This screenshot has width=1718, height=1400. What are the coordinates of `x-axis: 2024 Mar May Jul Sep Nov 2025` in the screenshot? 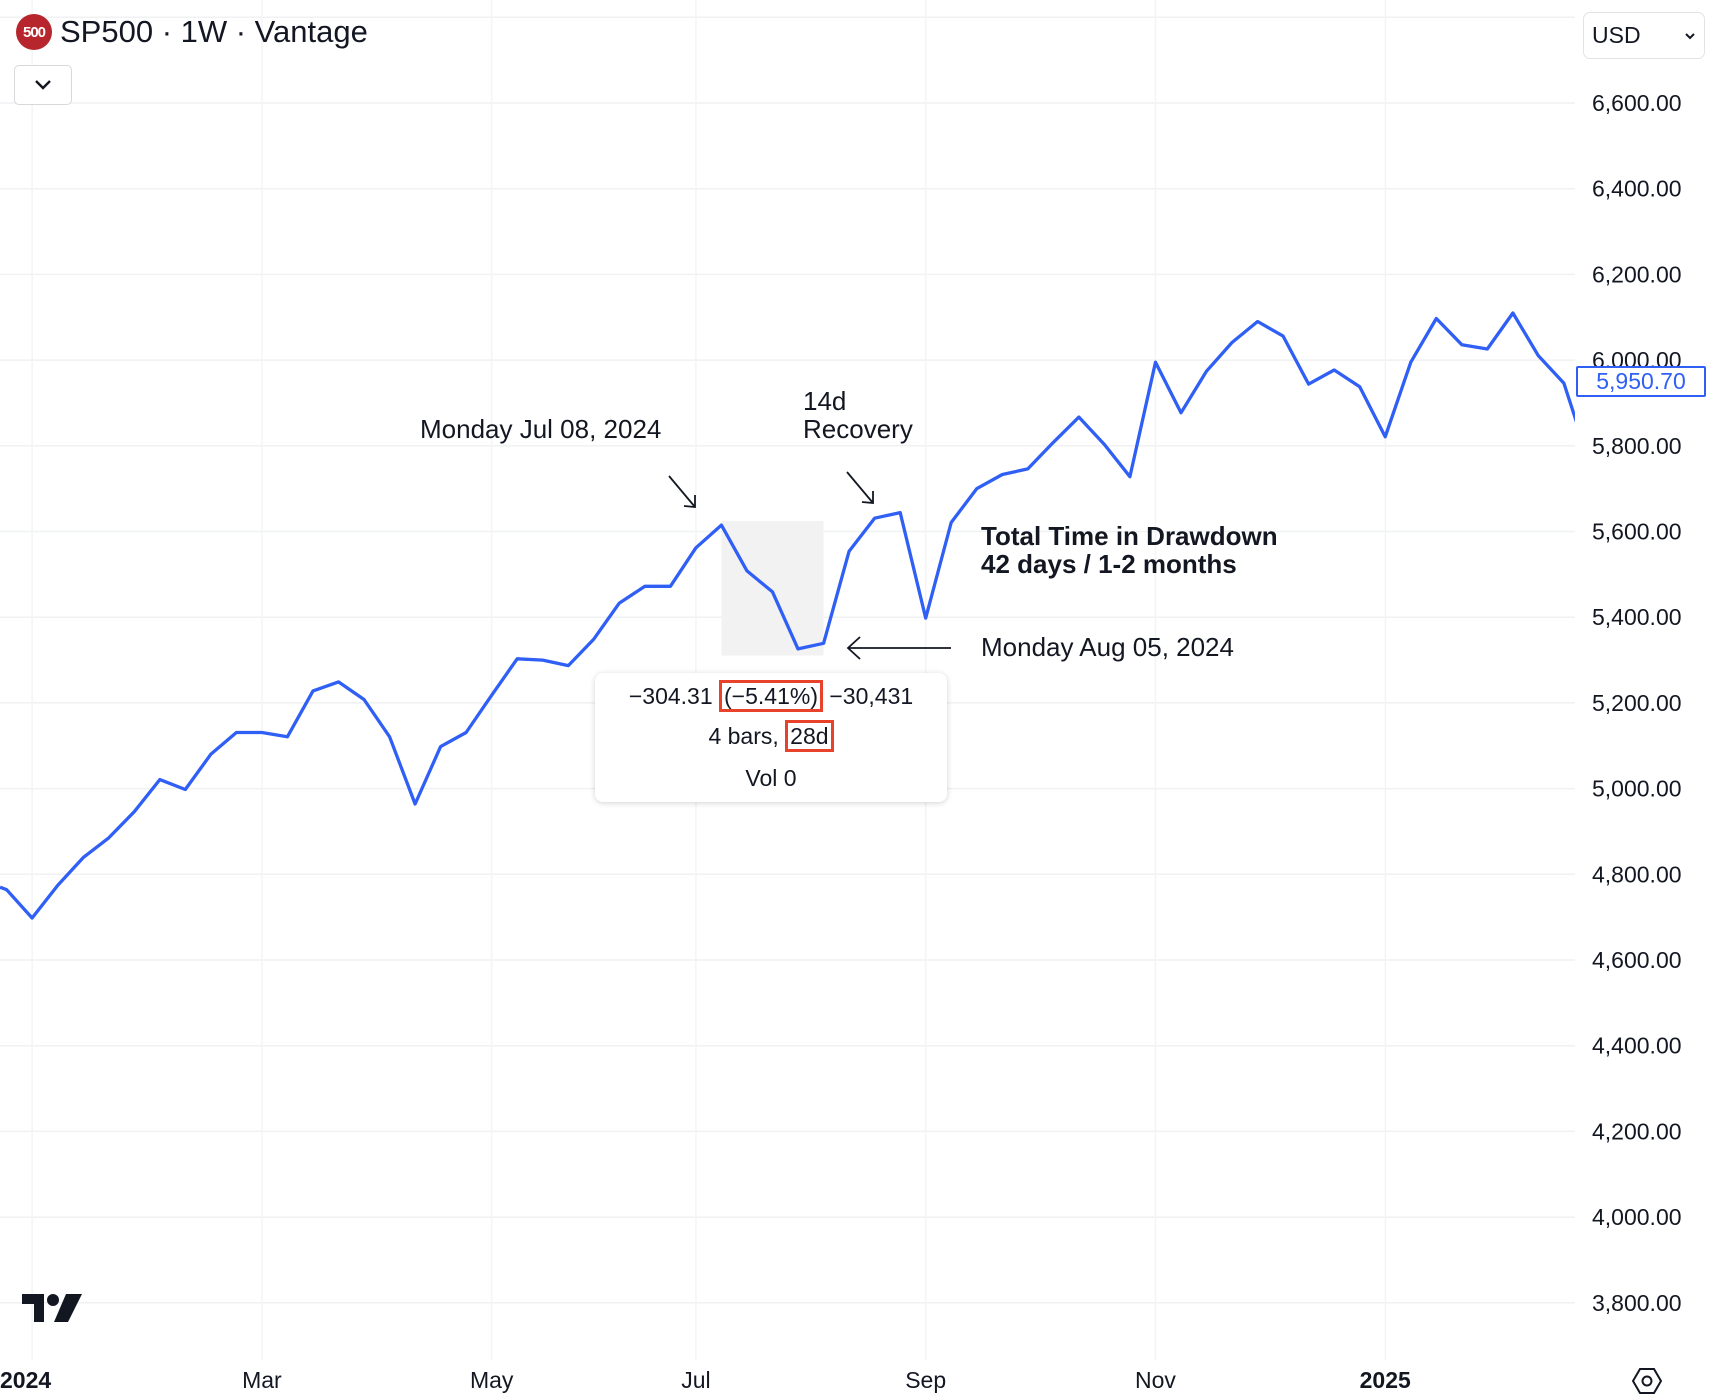 It's located at (705, 1380).